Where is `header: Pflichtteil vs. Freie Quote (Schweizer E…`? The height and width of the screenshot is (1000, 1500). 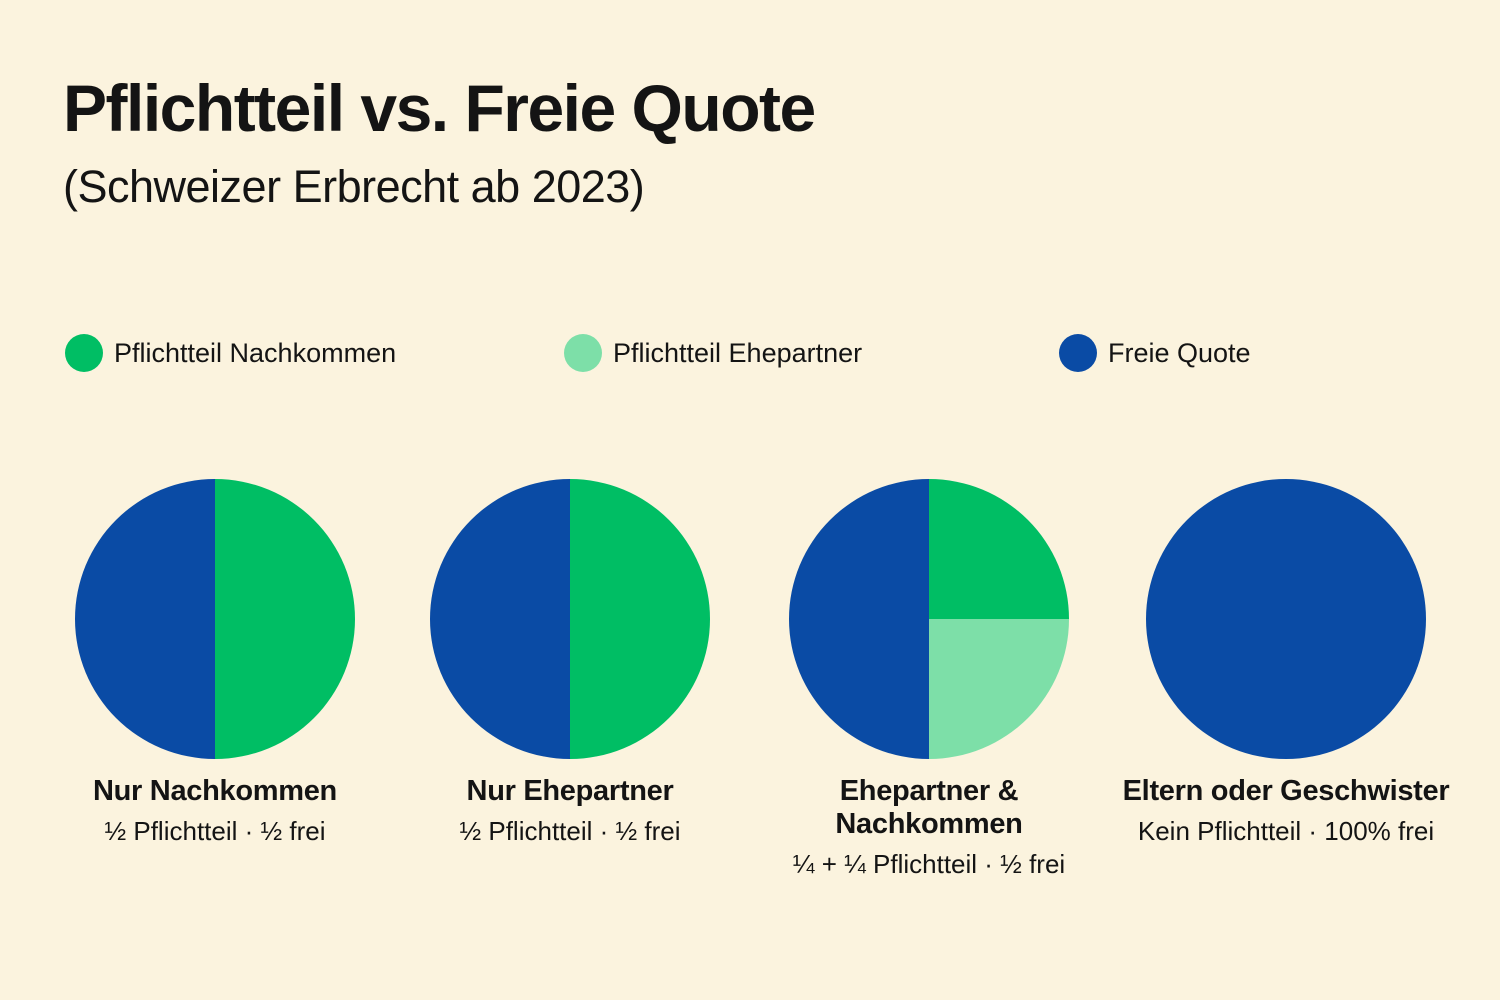 header: Pflichtteil vs. Freie Quote (Schweizer E… is located at coordinates (439, 142).